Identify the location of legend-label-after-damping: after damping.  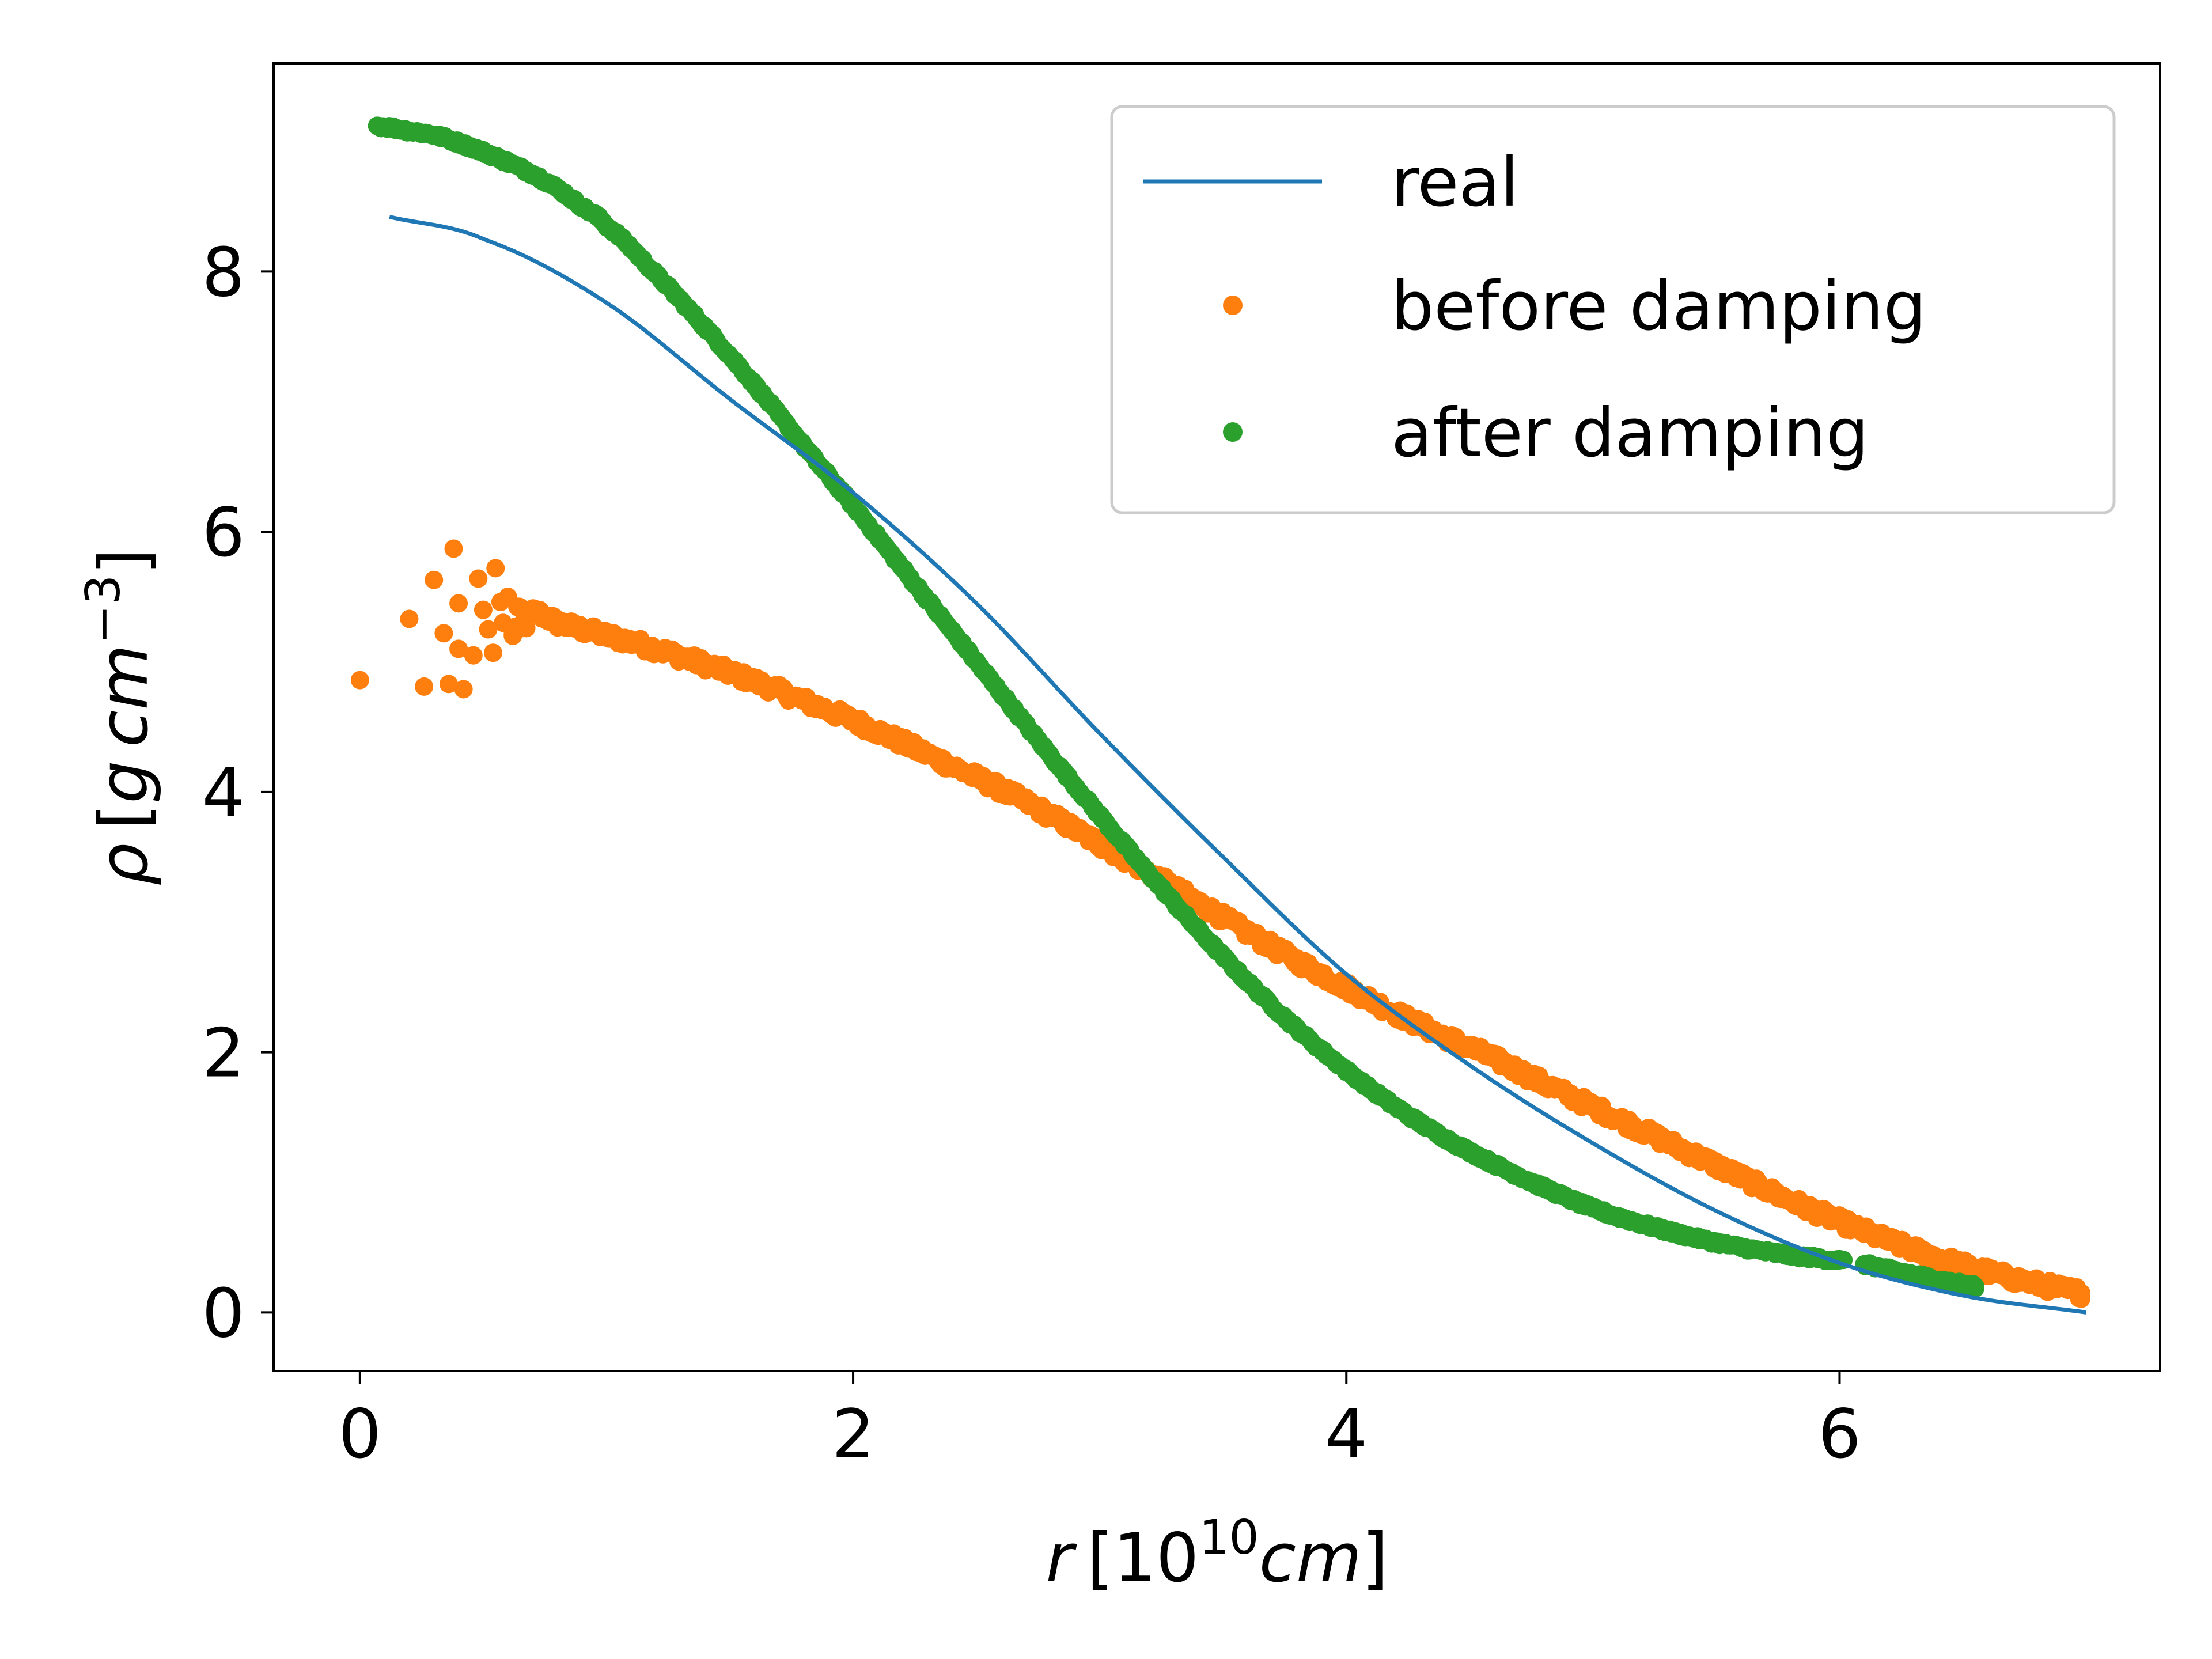
(1630, 432).